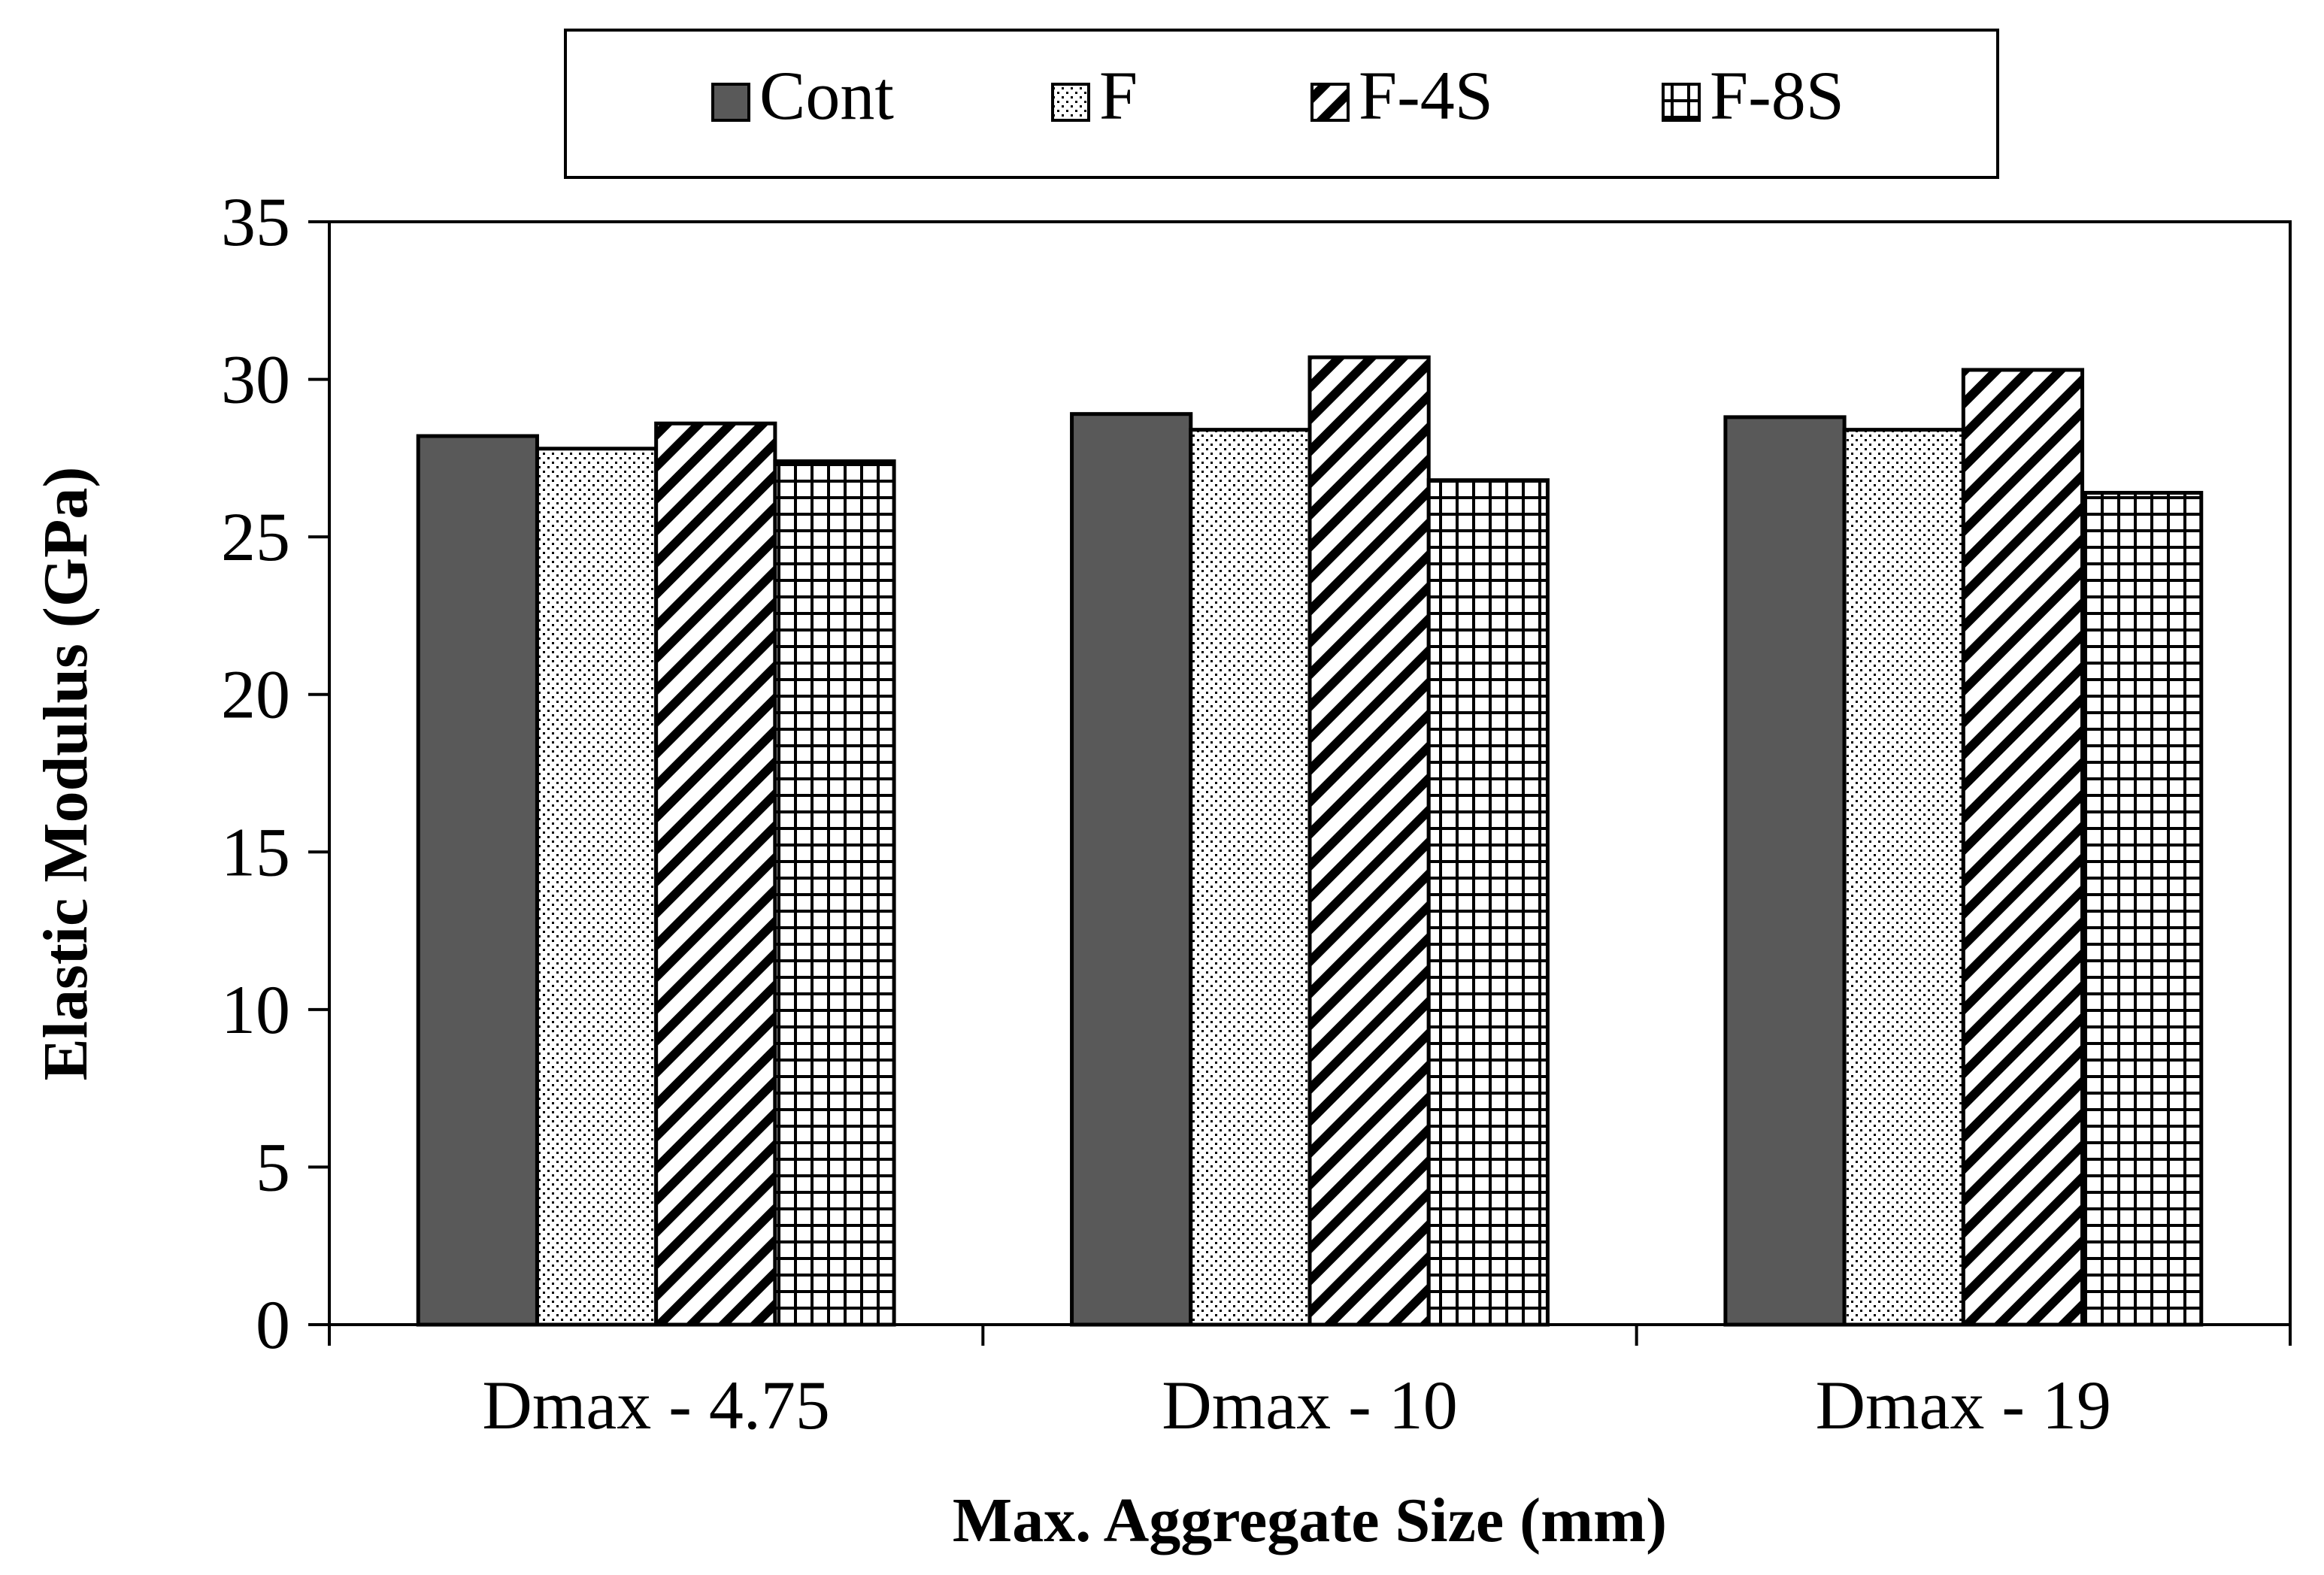 This screenshot has height=1575, width=2324. What do you see at coordinates (273, 1166) in the screenshot?
I see `y-tick-label: 5` at bounding box center [273, 1166].